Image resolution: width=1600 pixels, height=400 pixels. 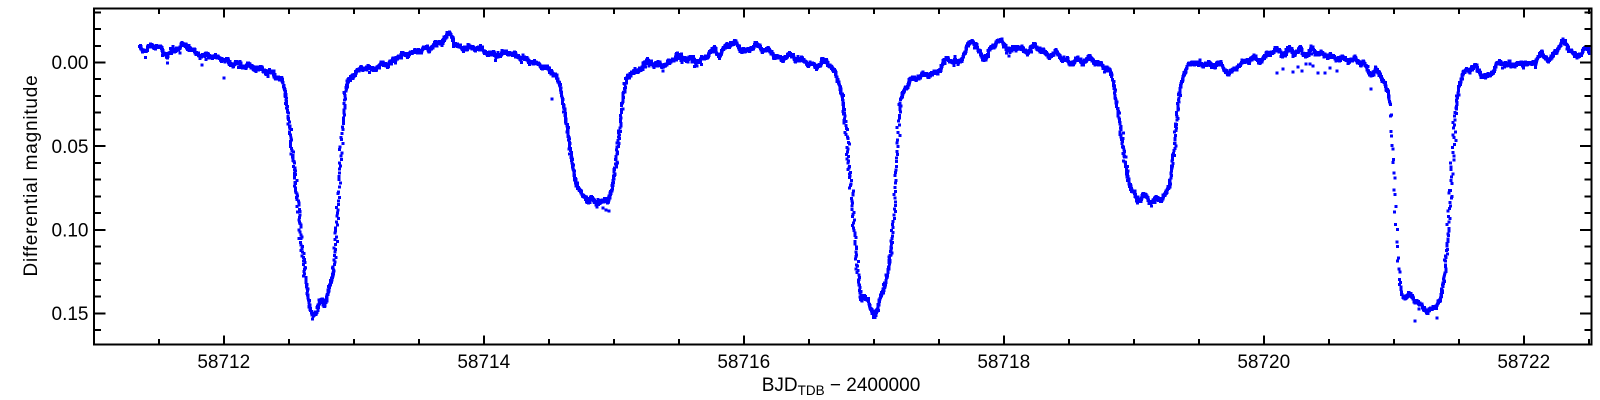 I want to click on svg-text: 58714, so click(x=483, y=362).